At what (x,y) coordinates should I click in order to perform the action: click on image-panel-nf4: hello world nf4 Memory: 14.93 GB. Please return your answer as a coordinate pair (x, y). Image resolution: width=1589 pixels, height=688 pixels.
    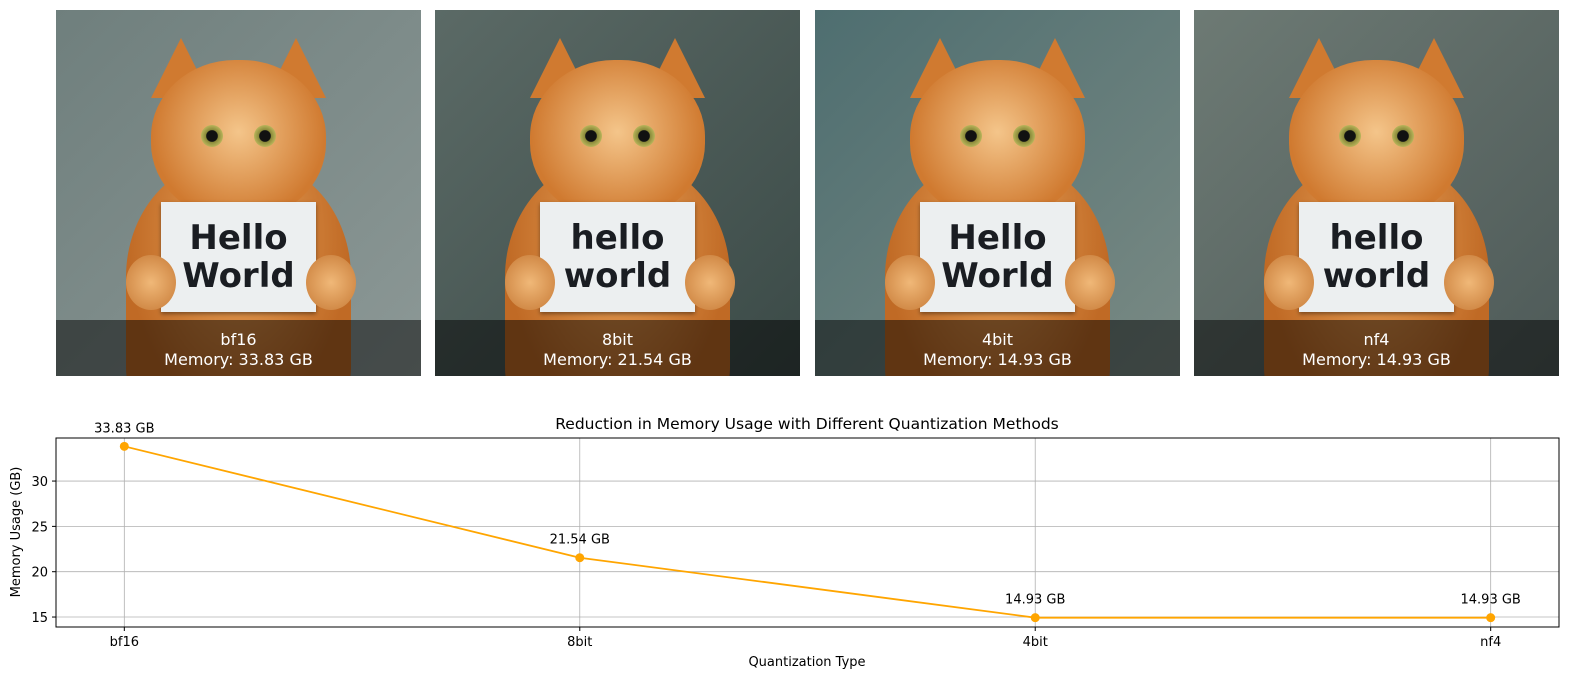
    Looking at the image, I should click on (1376, 193).